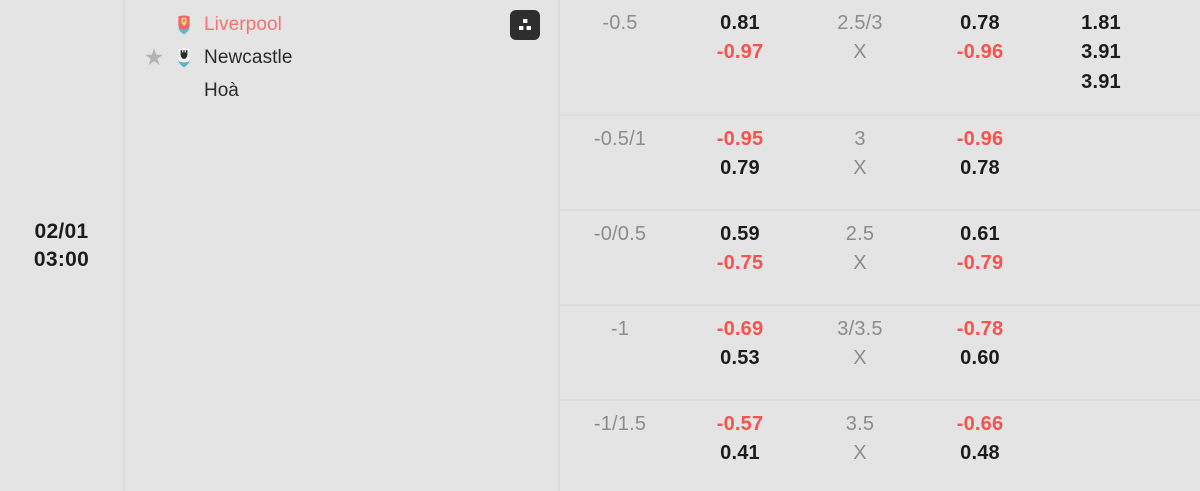 The width and height of the screenshot is (1200, 491). Describe the element at coordinates (1101, 23) in the screenshot. I see `moneyline-home-odd: 1.81` at that location.